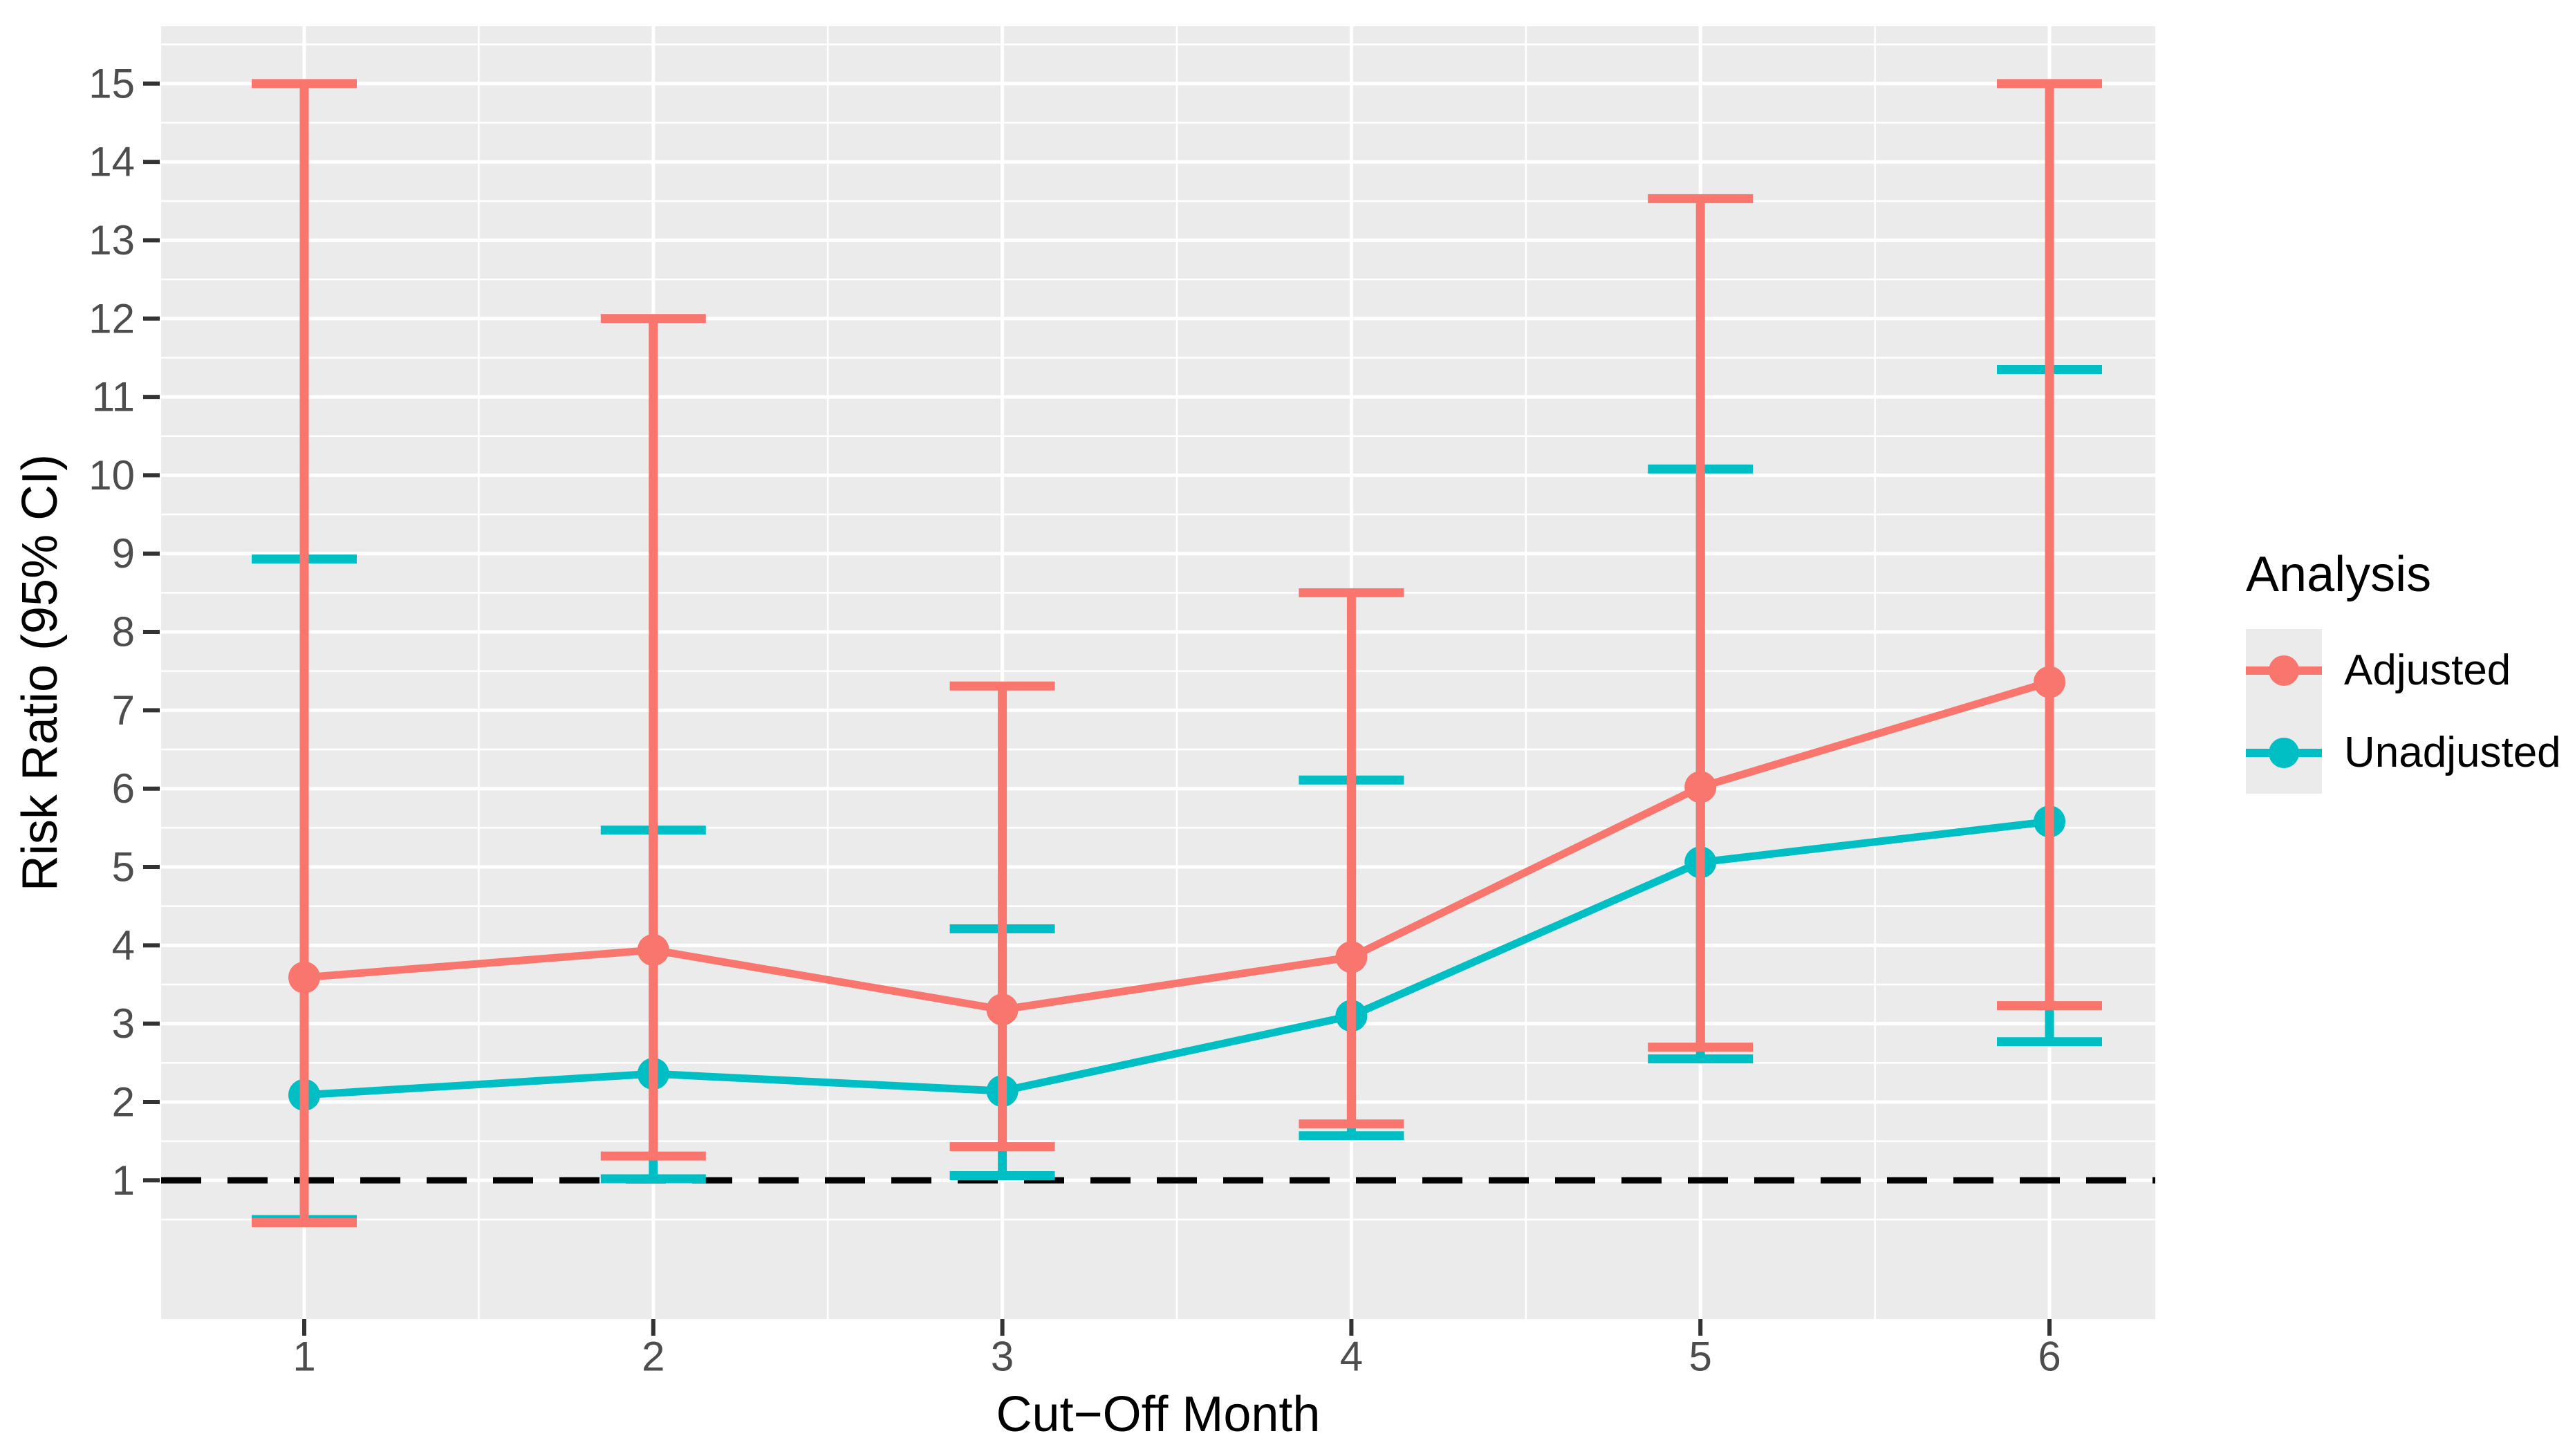 Image resolution: width=2566 pixels, height=1456 pixels. Describe the element at coordinates (112, 162) in the screenshot. I see `y-tick-label: 14` at that location.